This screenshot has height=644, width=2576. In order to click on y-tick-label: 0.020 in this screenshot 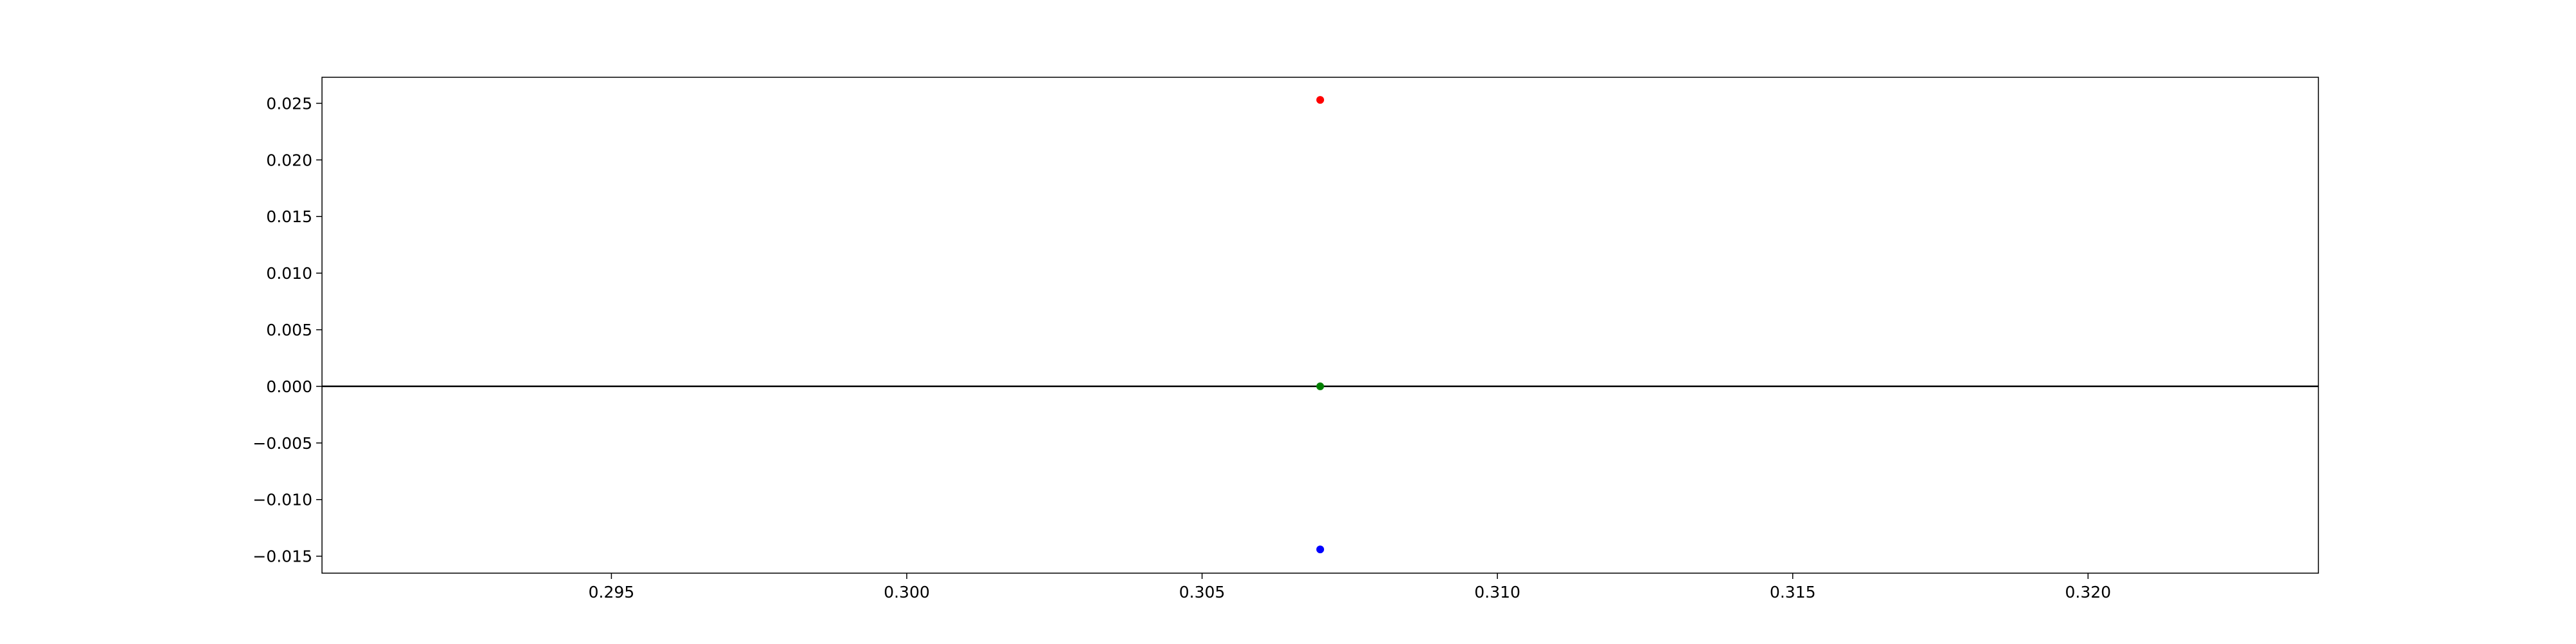, I will do `click(289, 160)`.